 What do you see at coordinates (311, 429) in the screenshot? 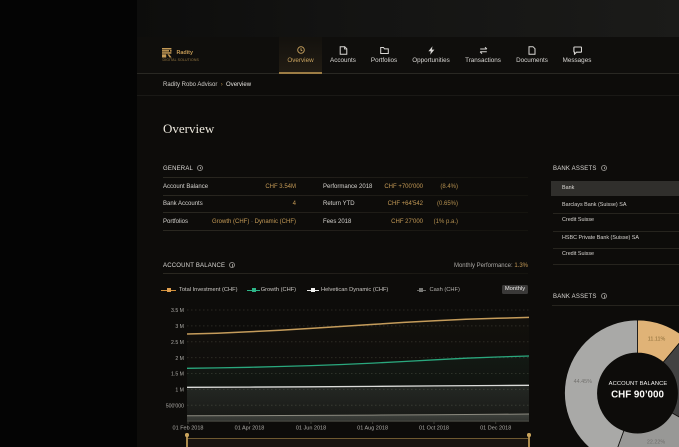
I see `svg-text: 01 Jun 2018` at bounding box center [311, 429].